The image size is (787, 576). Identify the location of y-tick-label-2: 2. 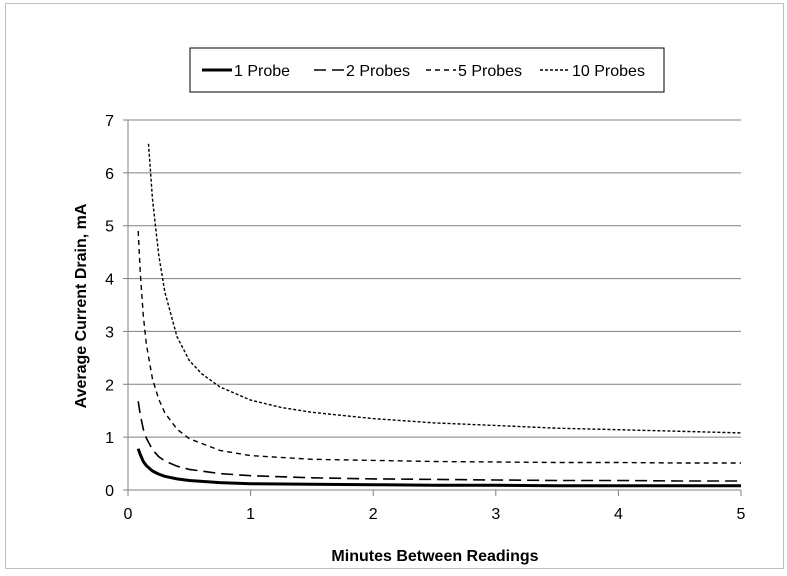
(109, 385).